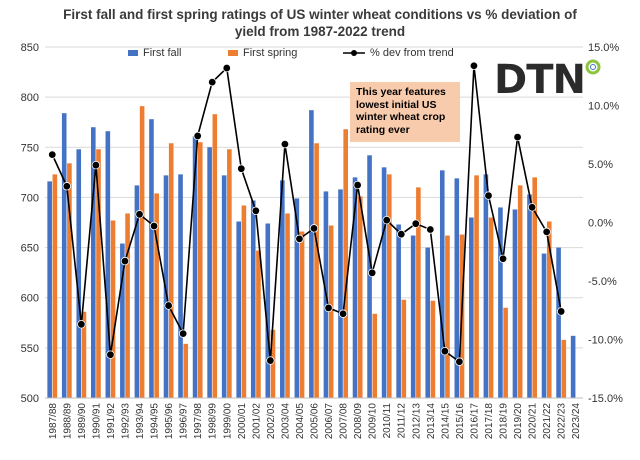 This screenshot has width=640, height=460. What do you see at coordinates (30, 148) in the screenshot?
I see `y-left-tick-label: 750` at bounding box center [30, 148].